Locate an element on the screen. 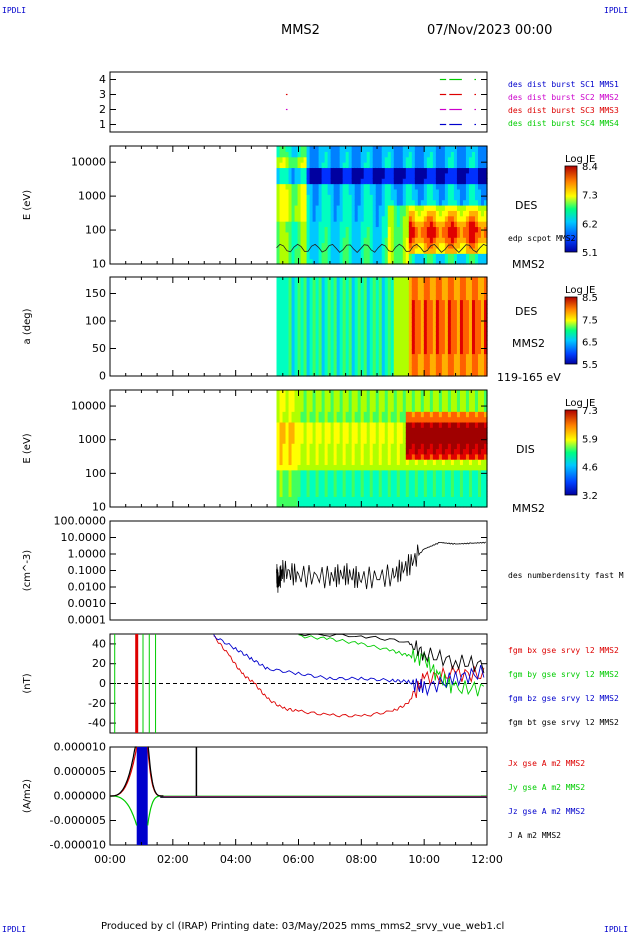 Image resolution: width=630 pixels, height=934 pixels. y-tick-label: -20 is located at coordinates (97, 703).